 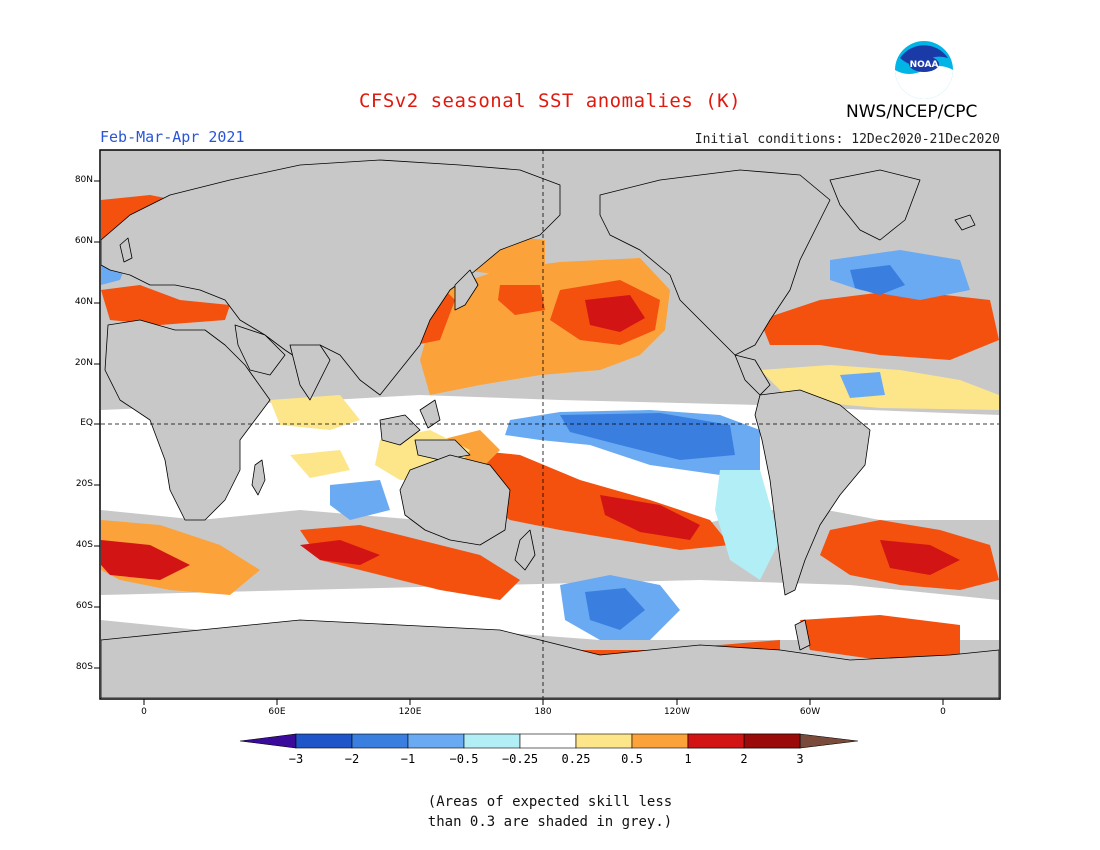 What do you see at coordinates (84, 606) in the screenshot?
I see `lat-label: 60S` at bounding box center [84, 606].